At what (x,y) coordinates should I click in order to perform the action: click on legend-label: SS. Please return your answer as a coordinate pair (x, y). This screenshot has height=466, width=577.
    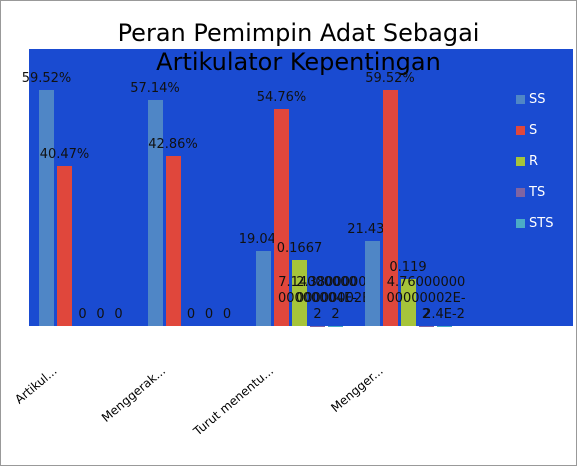
    Looking at the image, I should click on (537, 99).